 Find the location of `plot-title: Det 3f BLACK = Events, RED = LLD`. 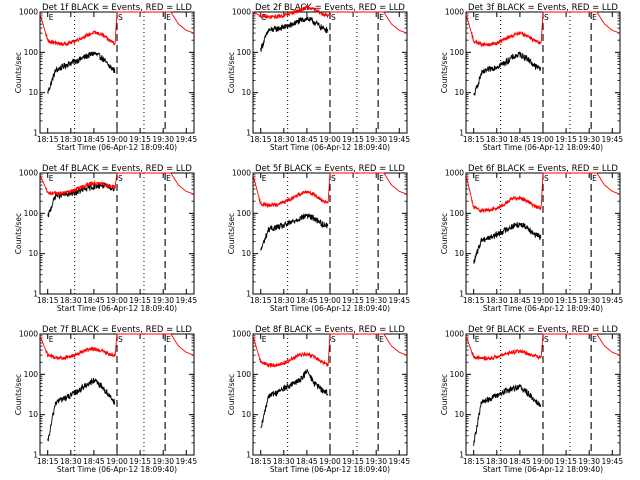

plot-title: Det 3f BLACK = Events, RED = LLD is located at coordinates (543, 8).